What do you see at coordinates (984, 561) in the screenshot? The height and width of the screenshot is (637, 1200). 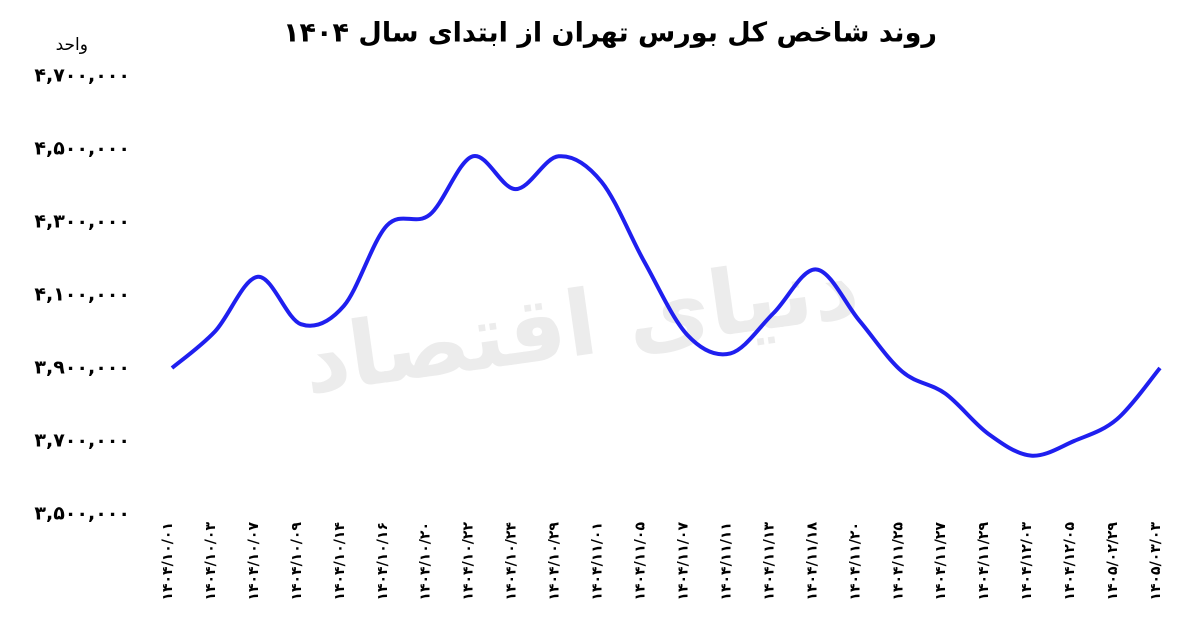 I see `x-tick-label: ۱۴۰۴/۱۱/۲۹` at bounding box center [984, 561].